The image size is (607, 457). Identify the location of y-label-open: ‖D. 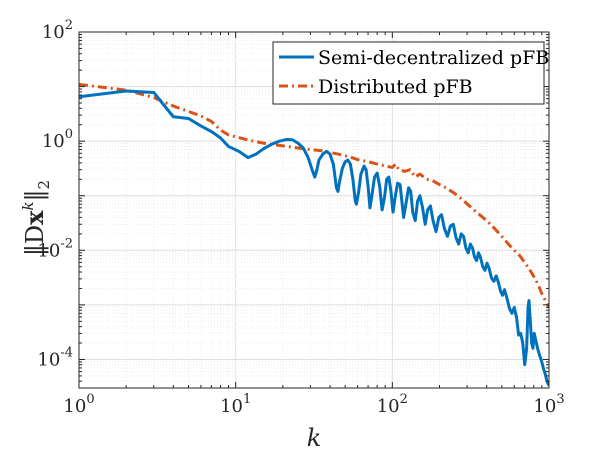
(35, 240).